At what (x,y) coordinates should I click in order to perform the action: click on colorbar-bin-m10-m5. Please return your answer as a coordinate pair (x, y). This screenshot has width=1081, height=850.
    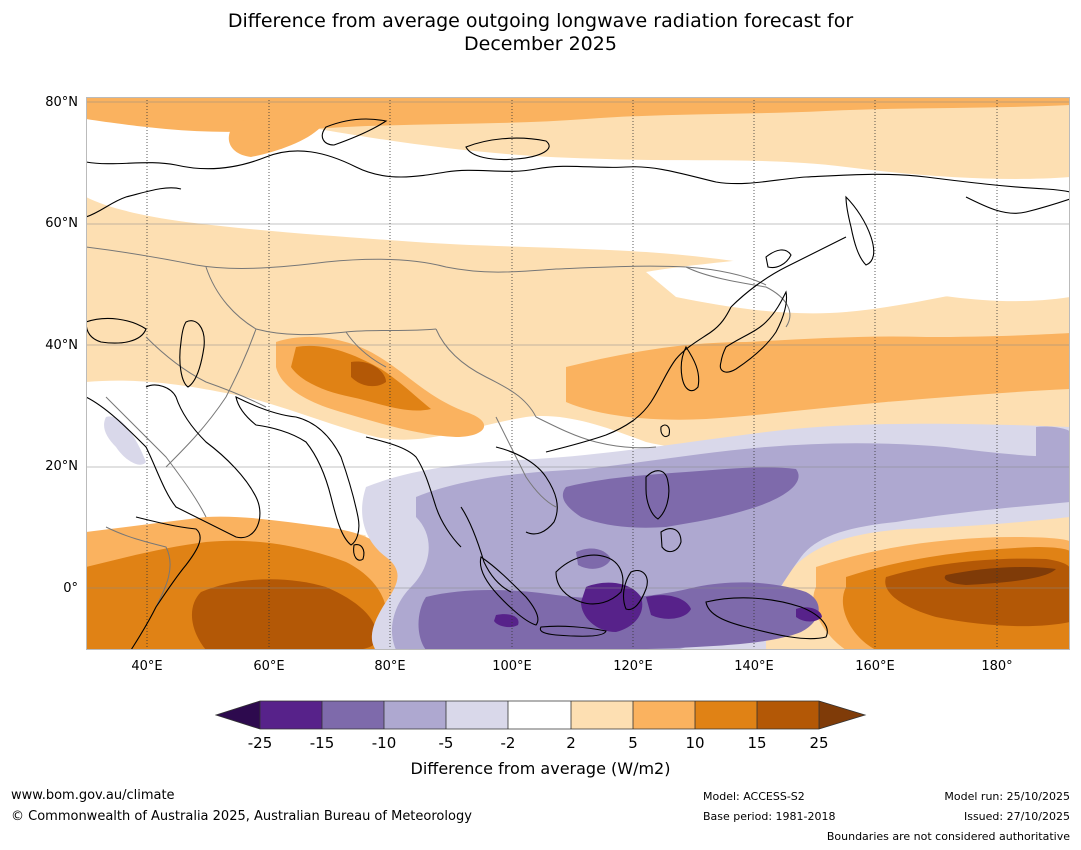
    Looking at the image, I should click on (415, 715).